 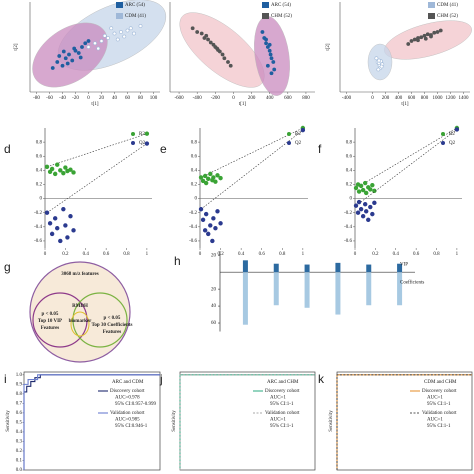 What do you see at coordinates (127, 398) in the screenshot?
I see `auc-label: AUC=0.978` at bounding box center [127, 398].